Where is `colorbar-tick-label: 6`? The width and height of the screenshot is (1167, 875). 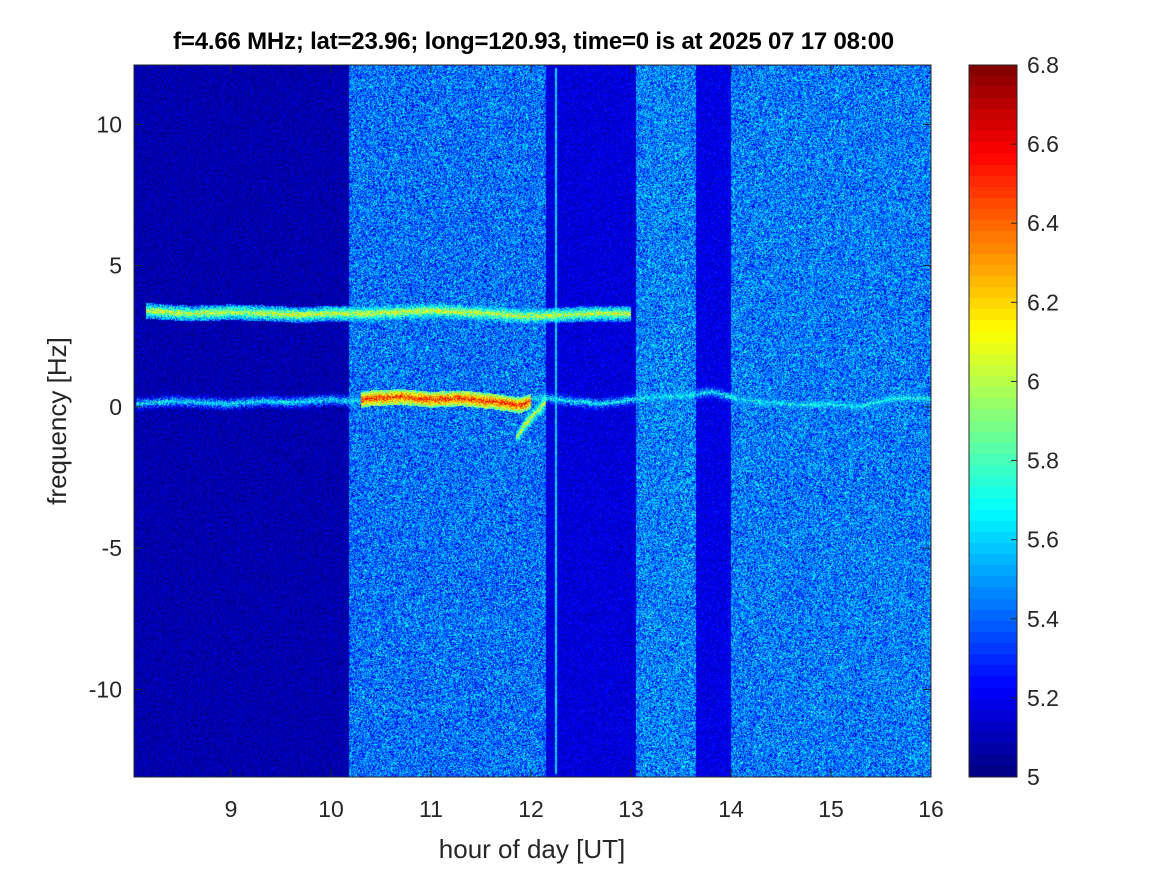 colorbar-tick-label: 6 is located at coordinates (1033, 381).